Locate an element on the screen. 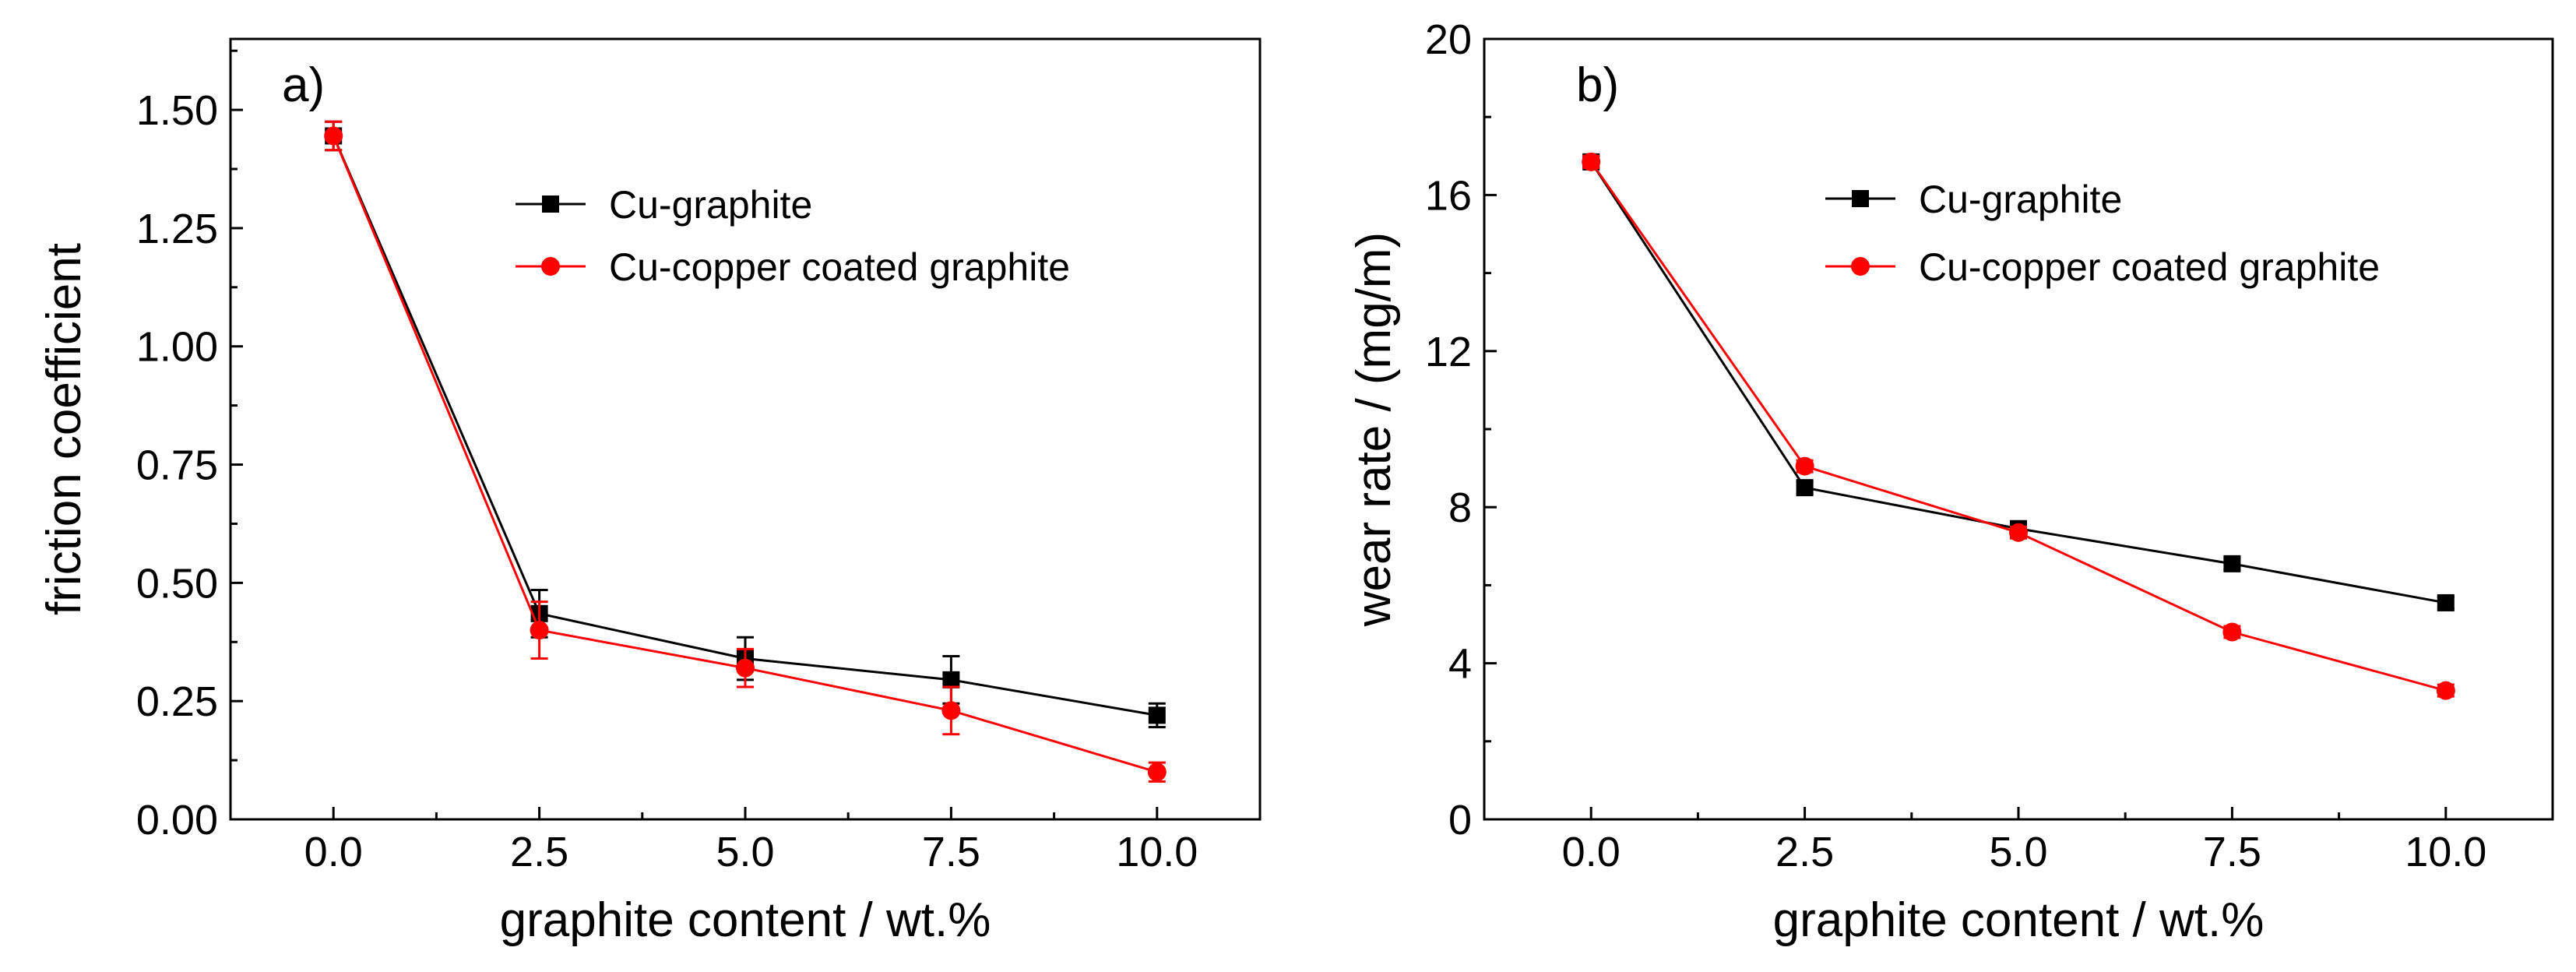 The width and height of the screenshot is (2576, 972). y-axis-title: friction coefficient is located at coordinates (64, 429).